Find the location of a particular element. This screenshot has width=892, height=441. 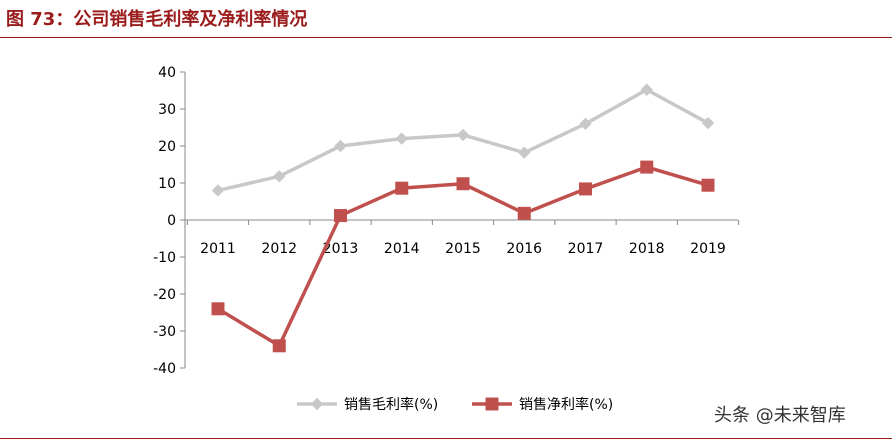

x-tick-label: 2019 is located at coordinates (708, 249).